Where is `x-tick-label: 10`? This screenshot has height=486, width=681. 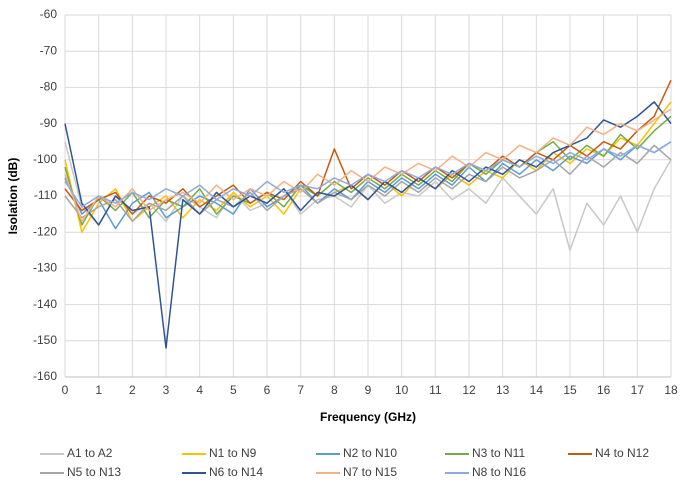
x-tick-label: 10 is located at coordinates (402, 390).